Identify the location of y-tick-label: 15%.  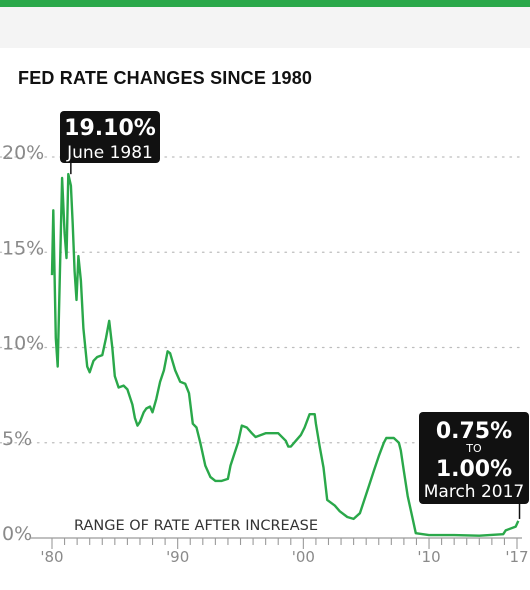
(23, 248).